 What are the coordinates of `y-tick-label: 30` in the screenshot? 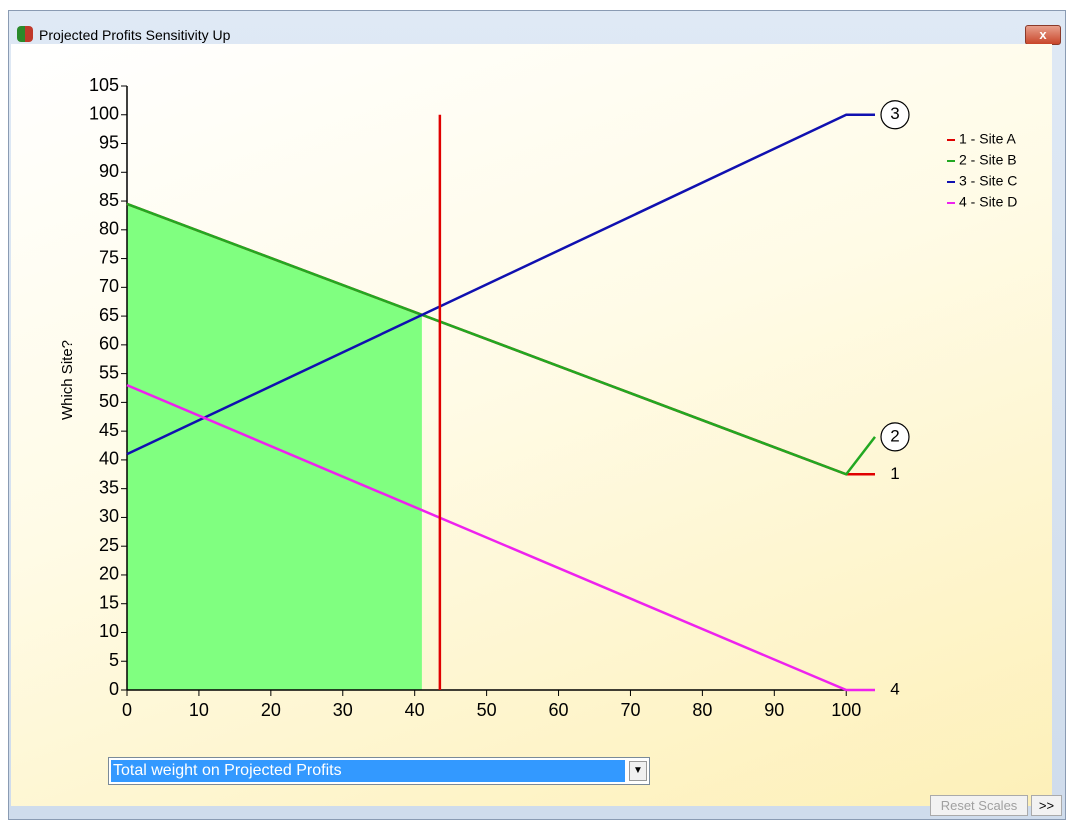 It's located at (109, 516).